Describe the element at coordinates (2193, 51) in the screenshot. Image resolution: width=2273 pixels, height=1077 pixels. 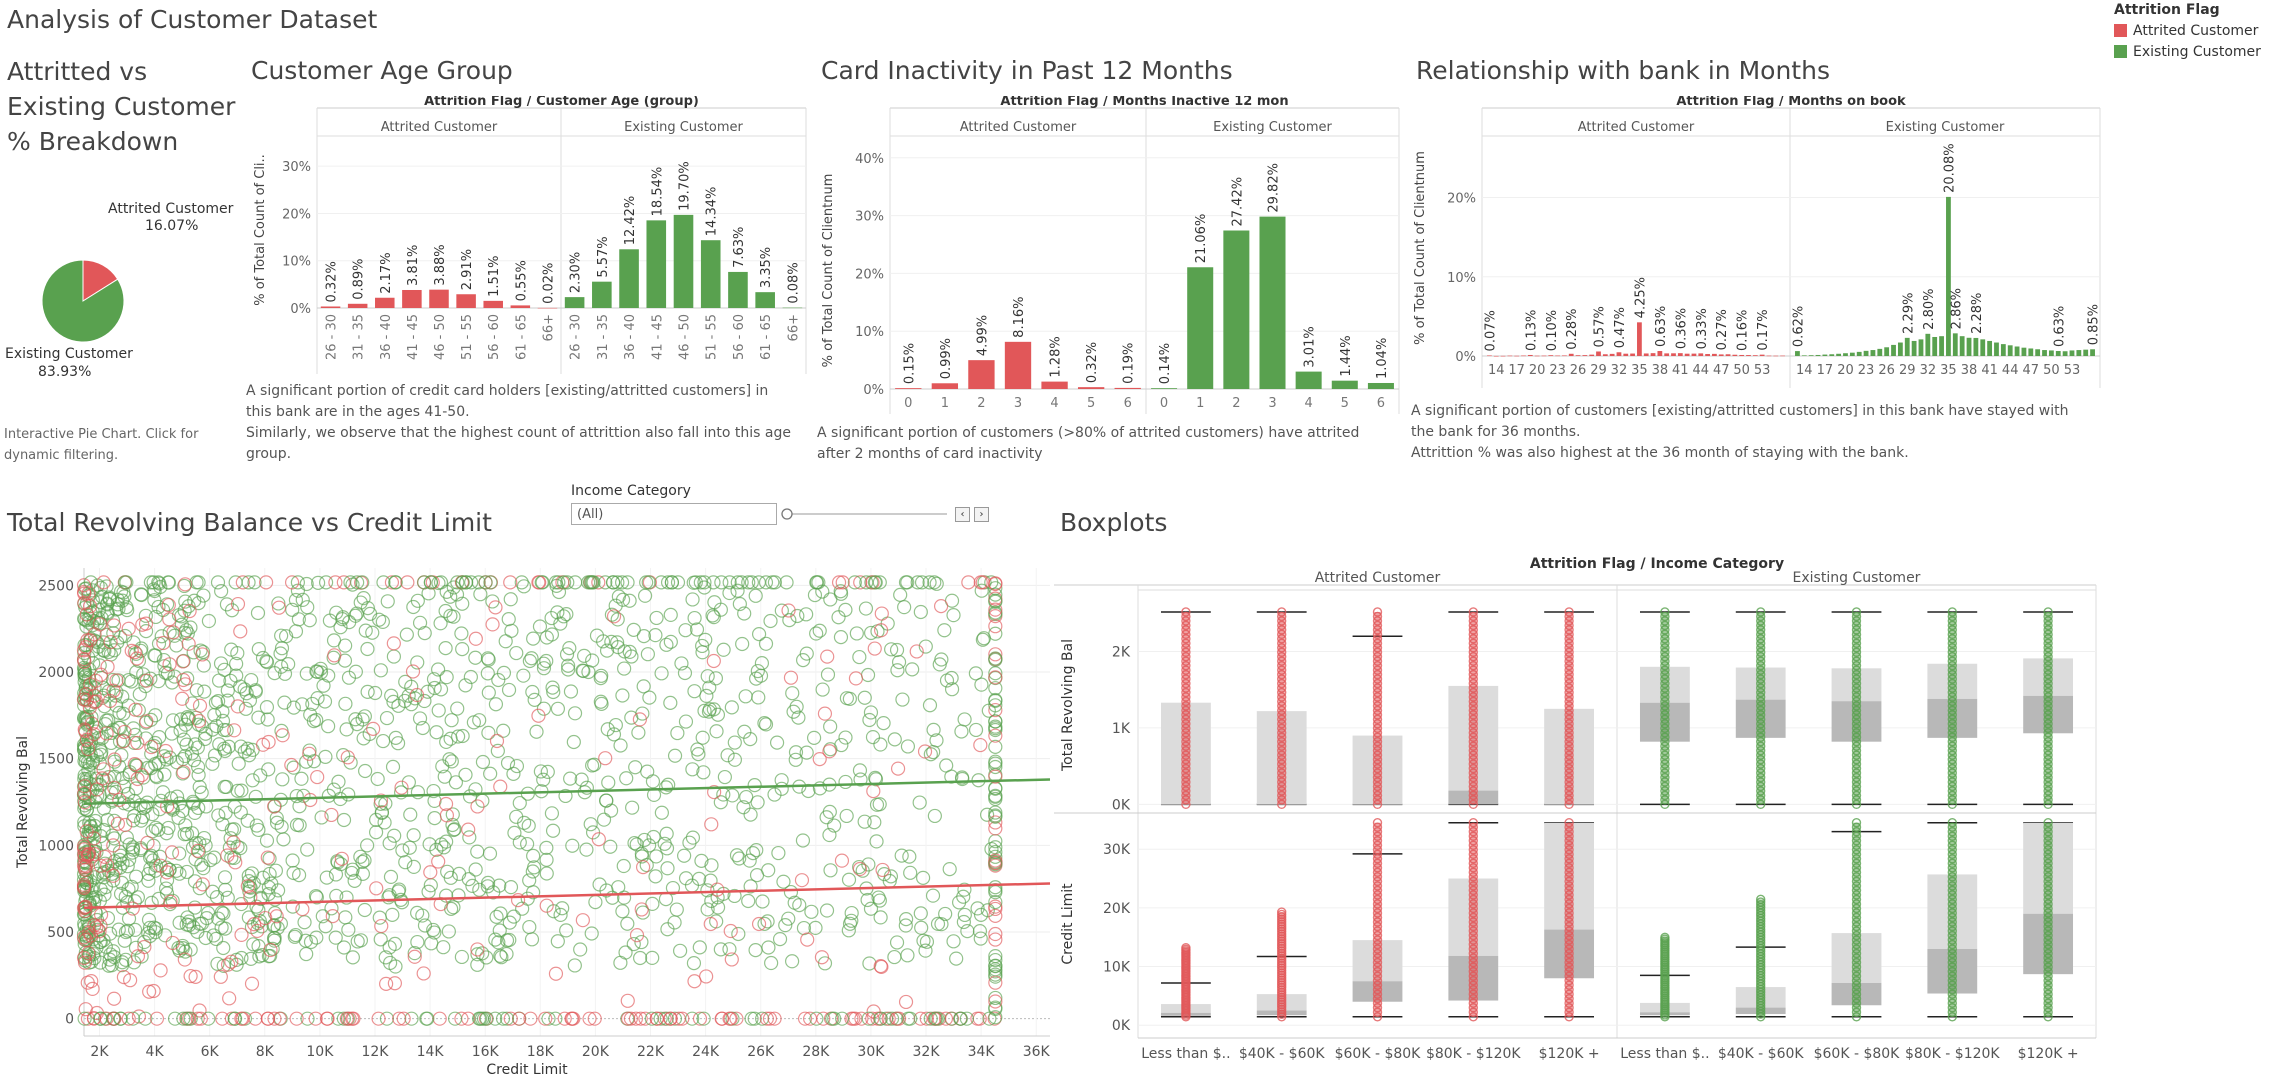
I see `legend-item-existing: Existing Customer` at that location.